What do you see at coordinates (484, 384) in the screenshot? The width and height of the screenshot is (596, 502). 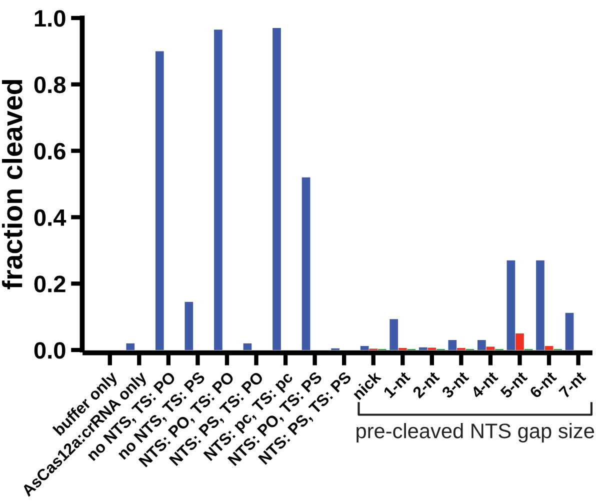 I see `x-tick-label: 4-nt` at bounding box center [484, 384].